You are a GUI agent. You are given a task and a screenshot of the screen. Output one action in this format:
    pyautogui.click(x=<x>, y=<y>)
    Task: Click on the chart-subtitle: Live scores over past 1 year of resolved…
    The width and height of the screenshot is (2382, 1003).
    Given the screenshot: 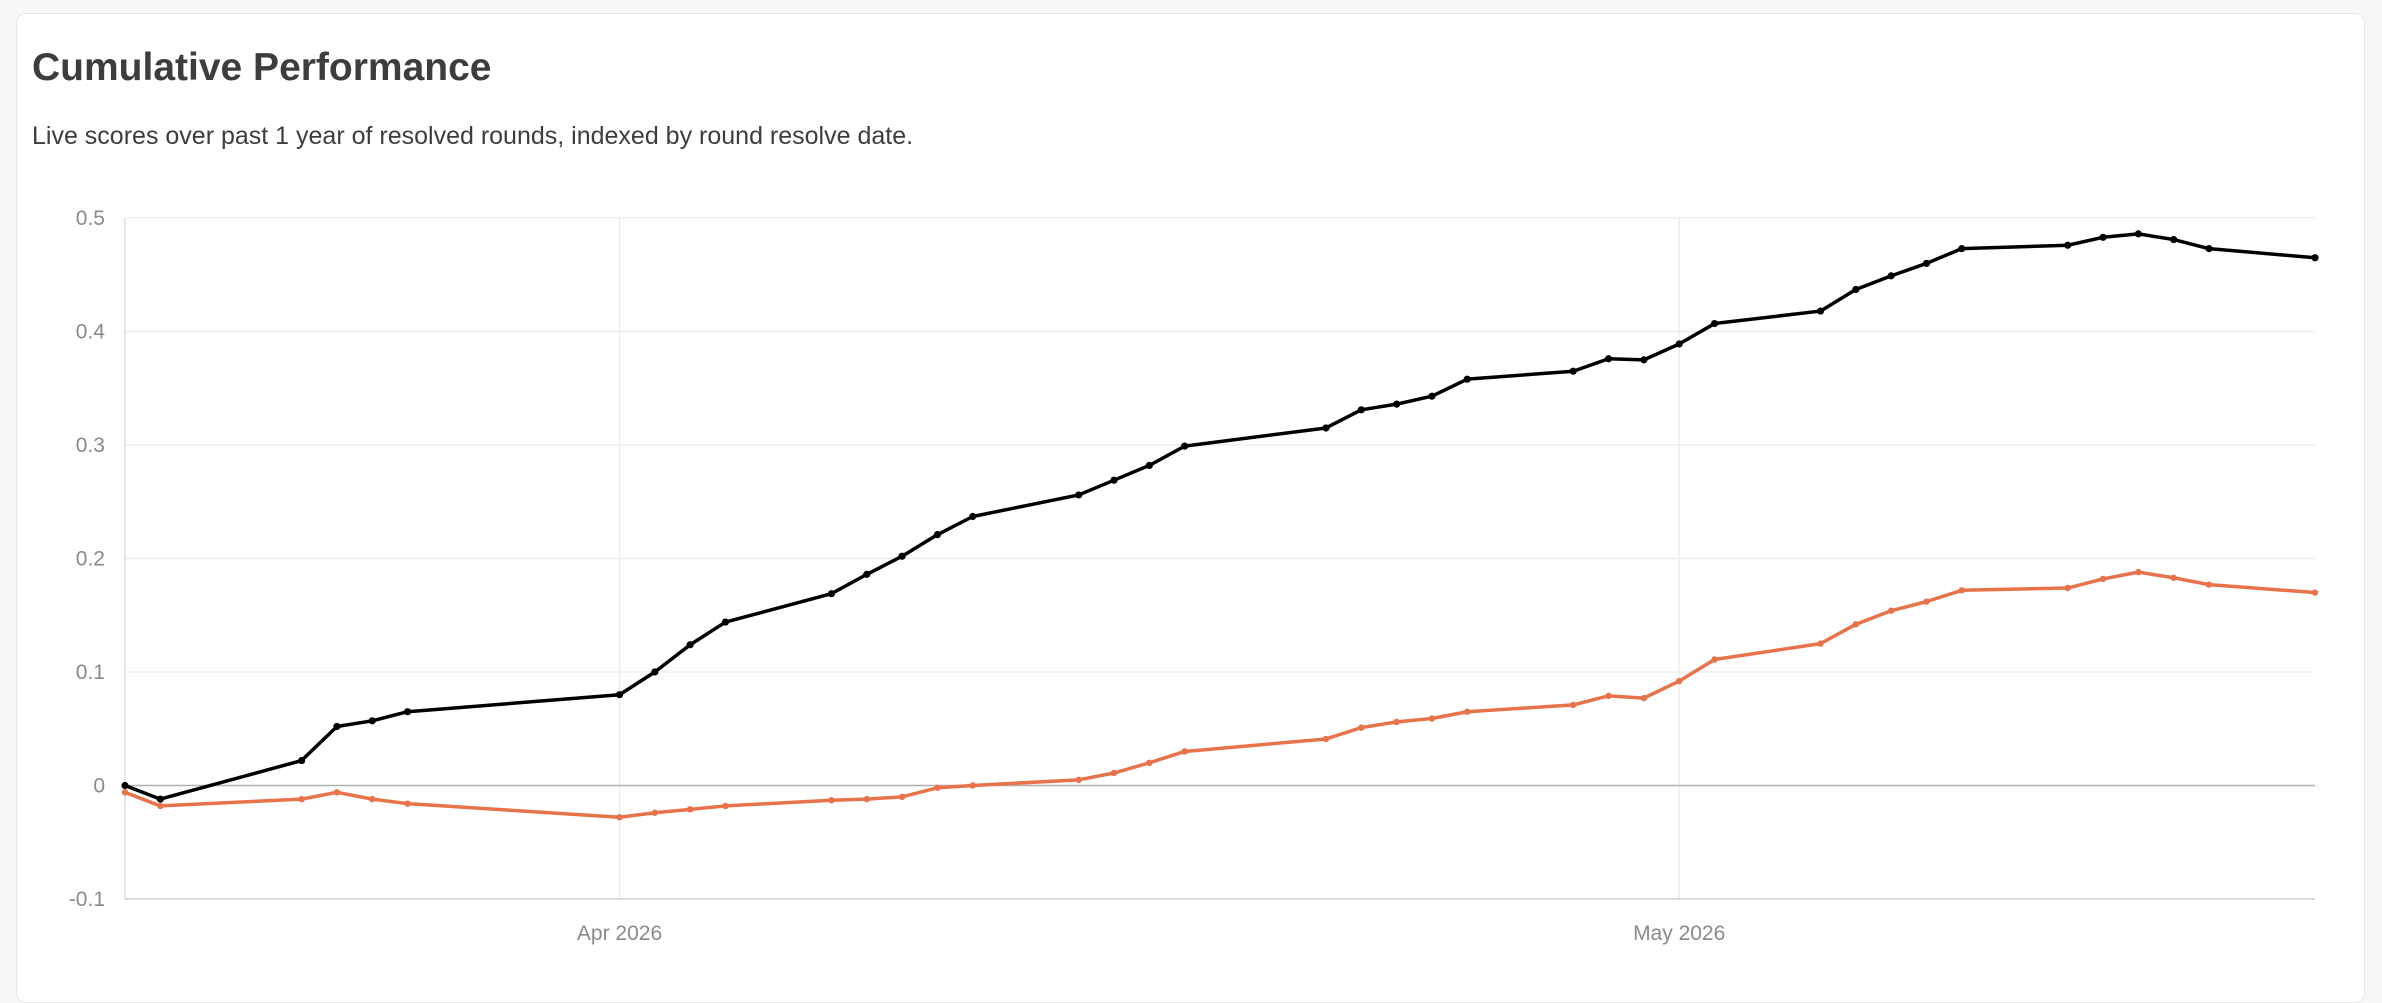 What is the action you would take?
    pyautogui.click(x=473, y=136)
    